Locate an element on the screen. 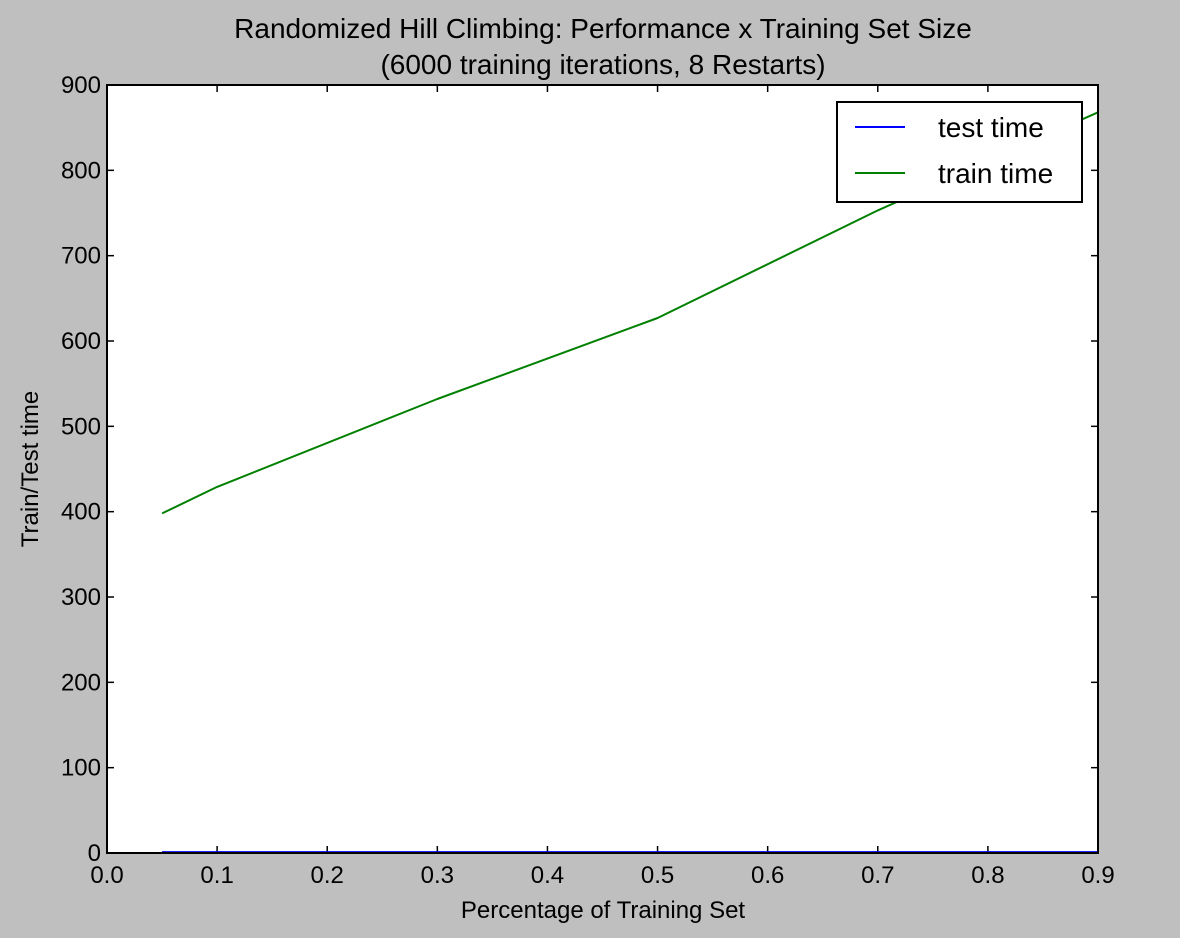  x-tick-label: 0.4 is located at coordinates (547, 875).